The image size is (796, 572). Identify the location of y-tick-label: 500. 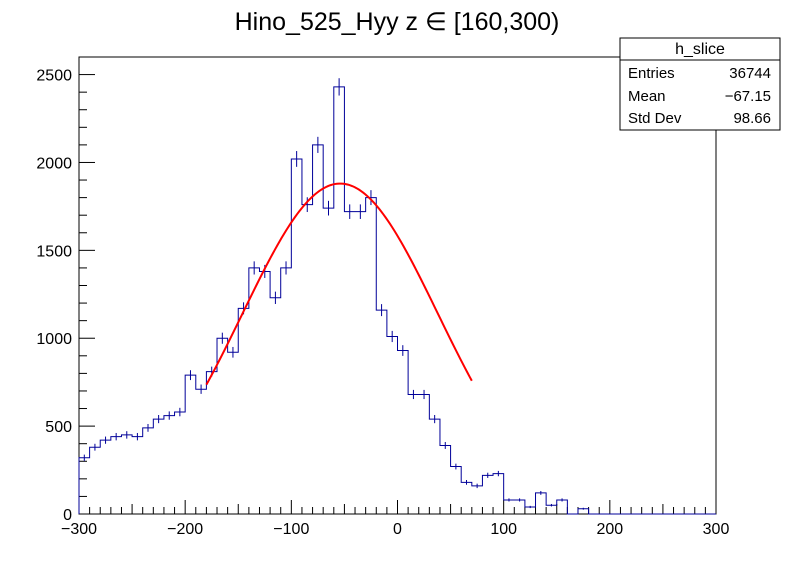
(58, 427).